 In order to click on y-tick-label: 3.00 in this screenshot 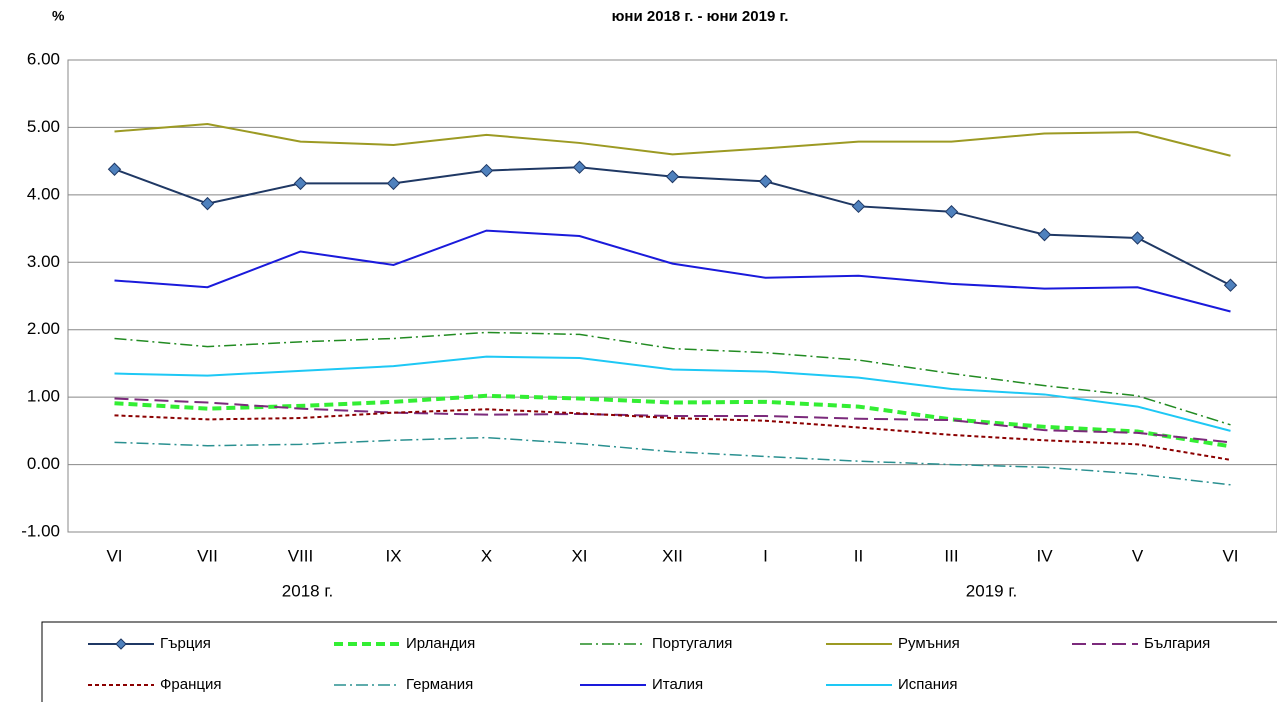, I will do `click(43, 261)`.